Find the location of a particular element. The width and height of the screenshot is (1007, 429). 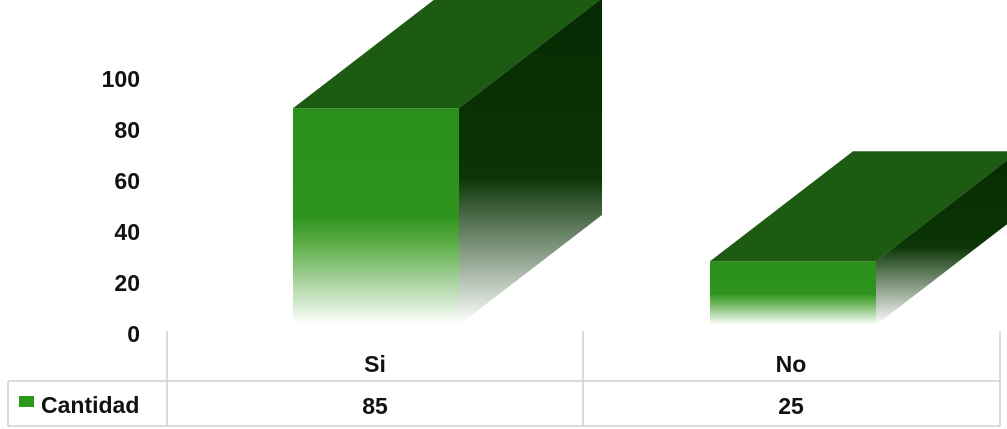

y-tick-label: 0 is located at coordinates (133, 334).